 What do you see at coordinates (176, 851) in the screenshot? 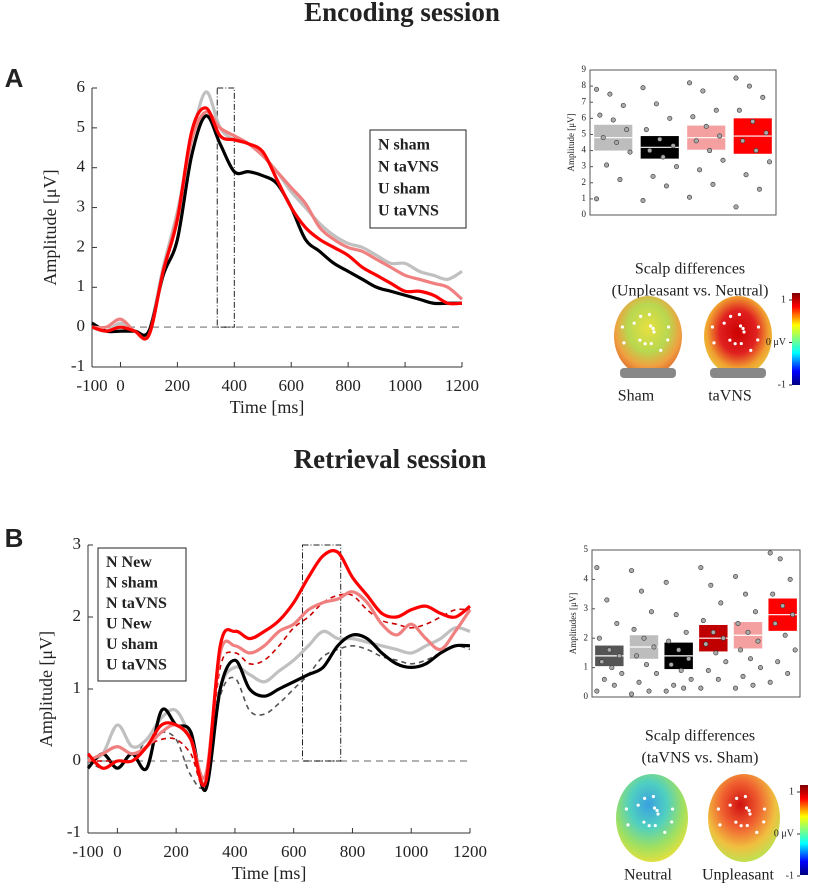
I see `x-tick-label: 200` at bounding box center [176, 851].